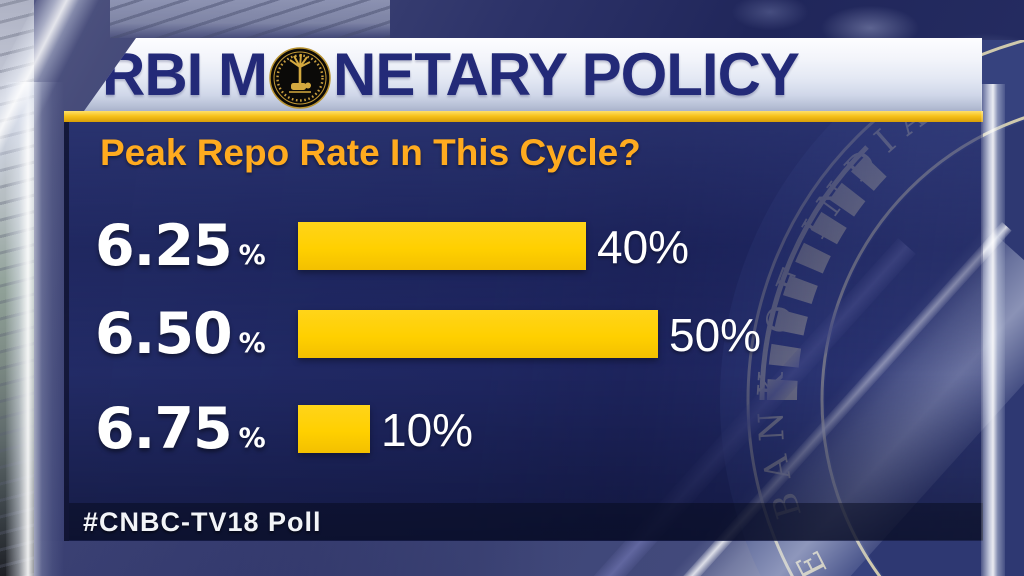 This screenshot has height=576, width=1024. I want to click on glass-bar-right, so click(993, 330).